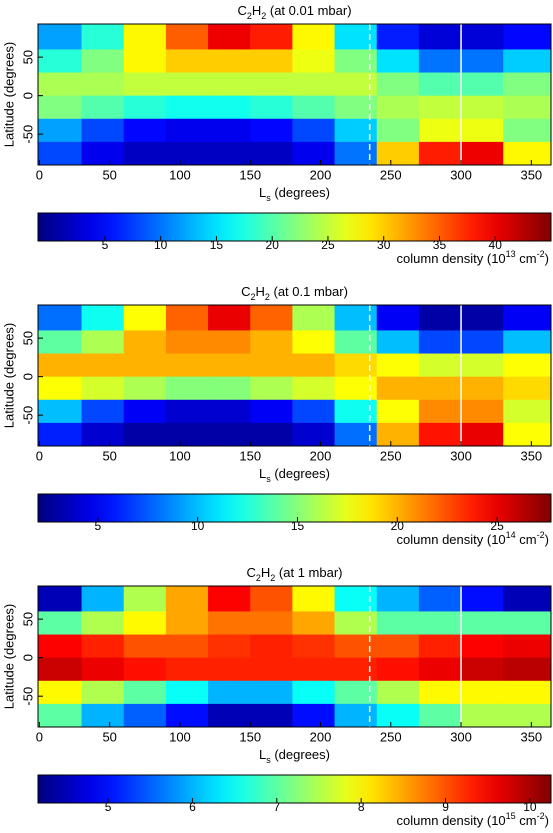  What do you see at coordinates (198, 526) in the screenshot?
I see `colorbar-tick-label: 10` at bounding box center [198, 526].